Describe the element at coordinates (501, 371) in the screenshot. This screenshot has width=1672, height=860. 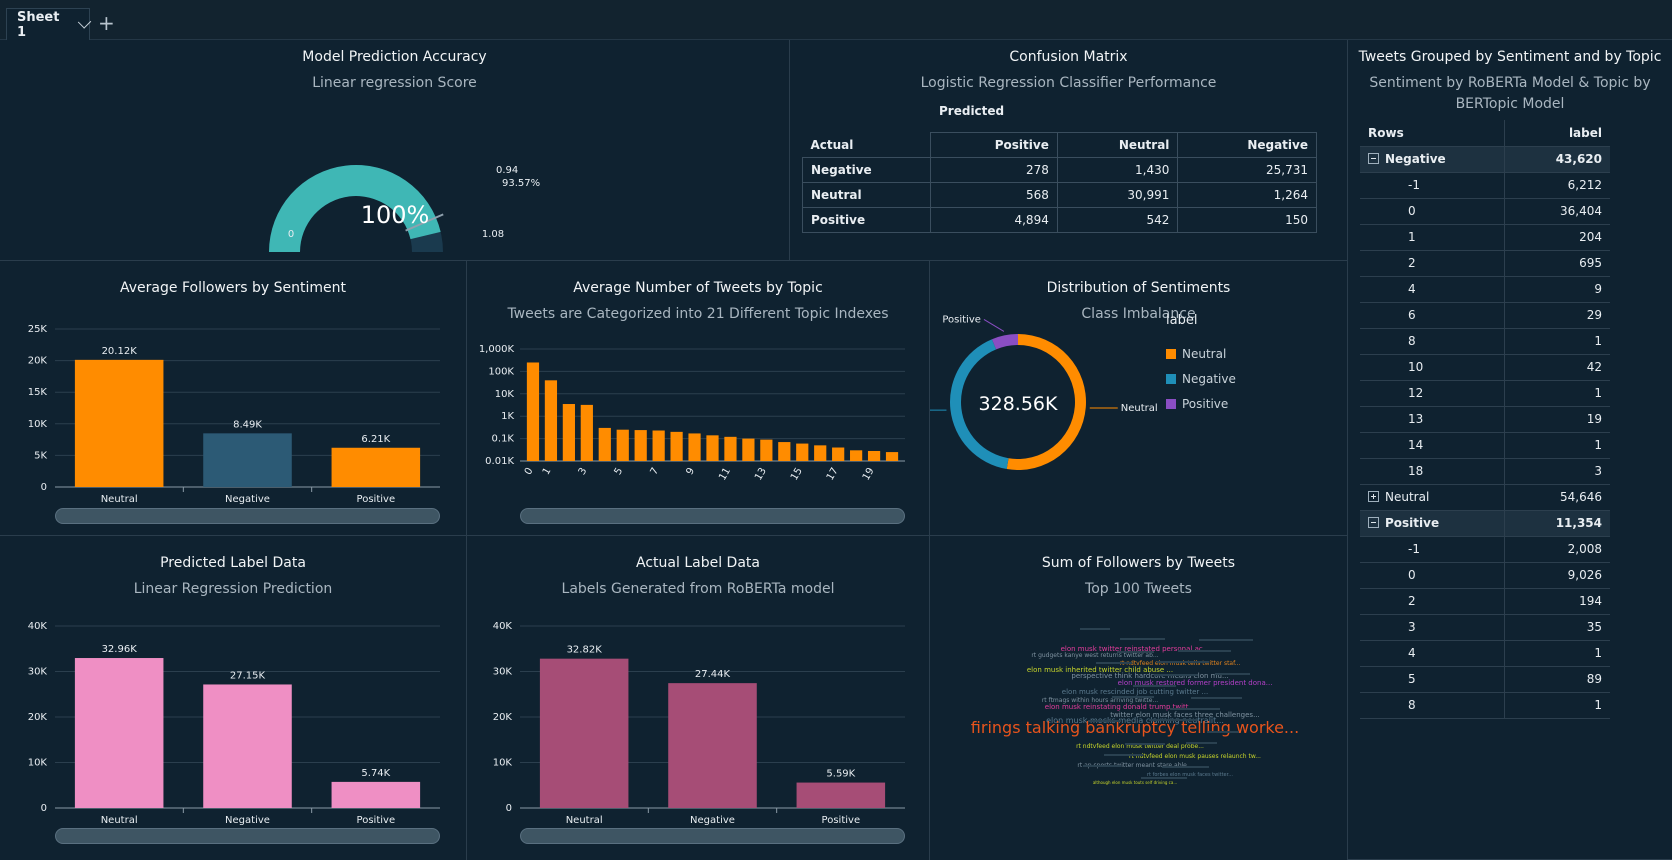
I see `y-tick-label: 100K` at that location.